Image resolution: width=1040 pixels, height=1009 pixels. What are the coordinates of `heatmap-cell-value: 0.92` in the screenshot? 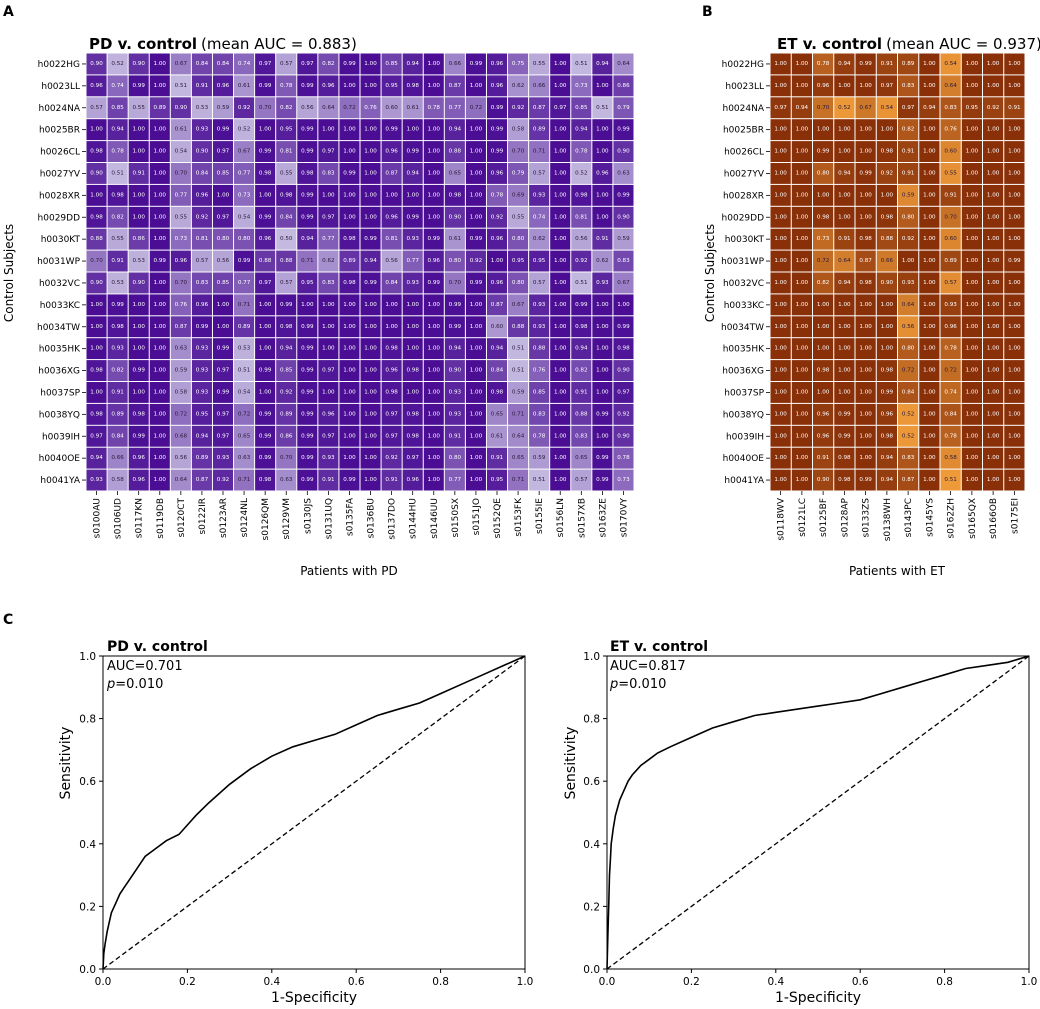 It's located at (908, 239).